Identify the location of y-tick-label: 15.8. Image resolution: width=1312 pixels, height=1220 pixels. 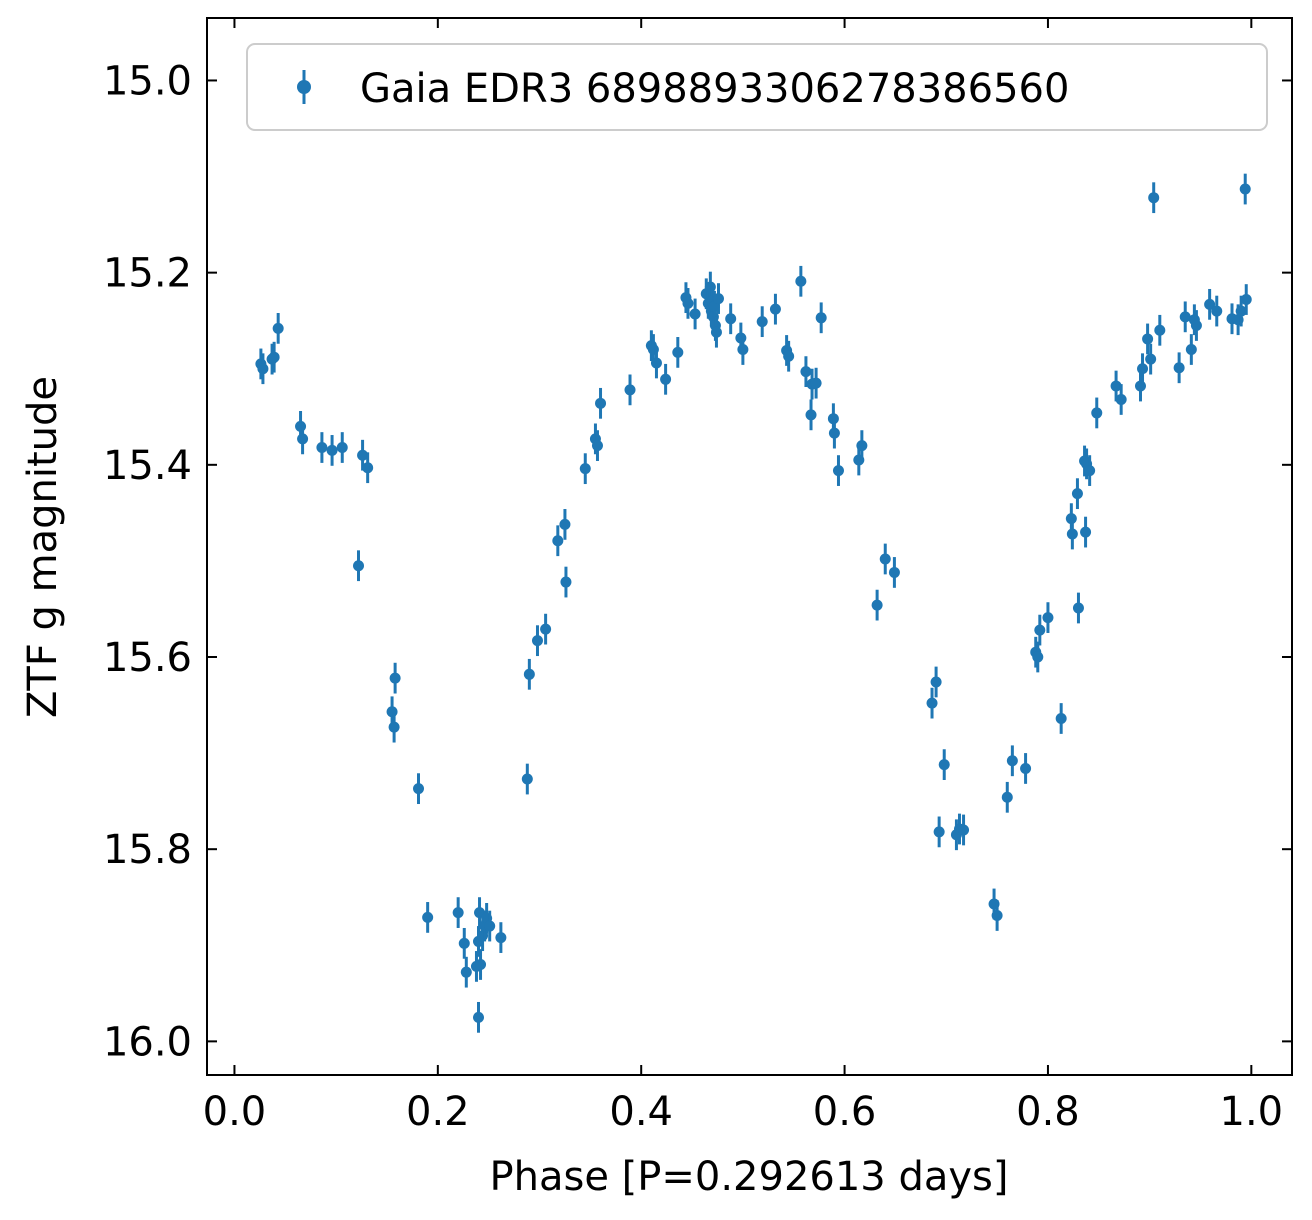
(147, 850).